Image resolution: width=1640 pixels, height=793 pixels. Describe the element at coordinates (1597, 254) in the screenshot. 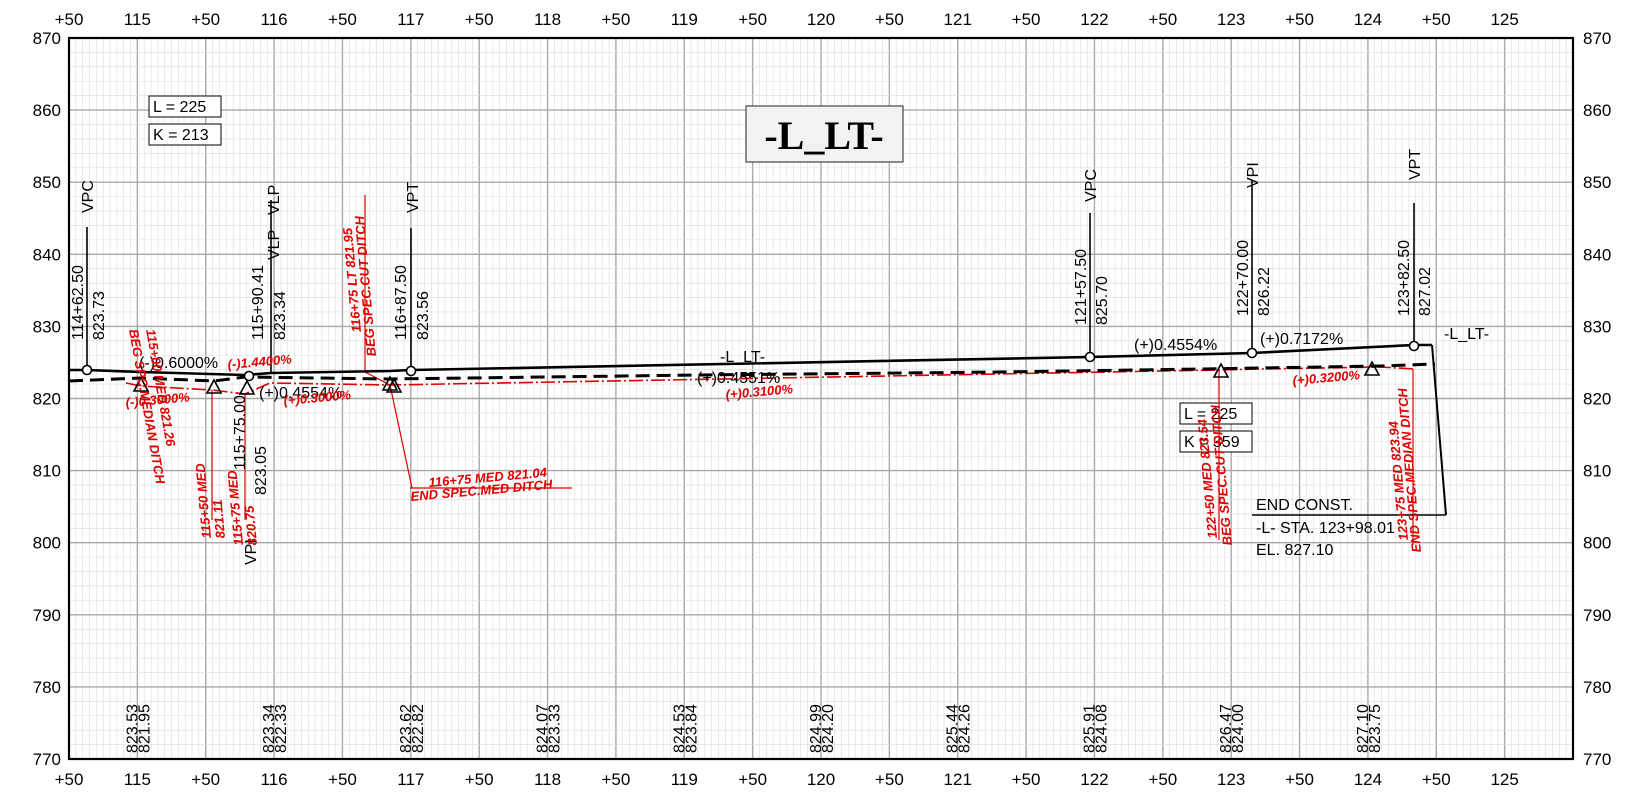

I see `y-axis-label-right: 840` at that location.